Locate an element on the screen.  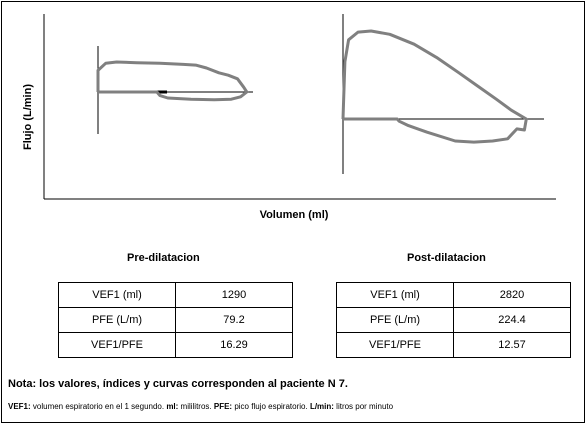
pre-value-pfe: 79.2 is located at coordinates (234, 320).